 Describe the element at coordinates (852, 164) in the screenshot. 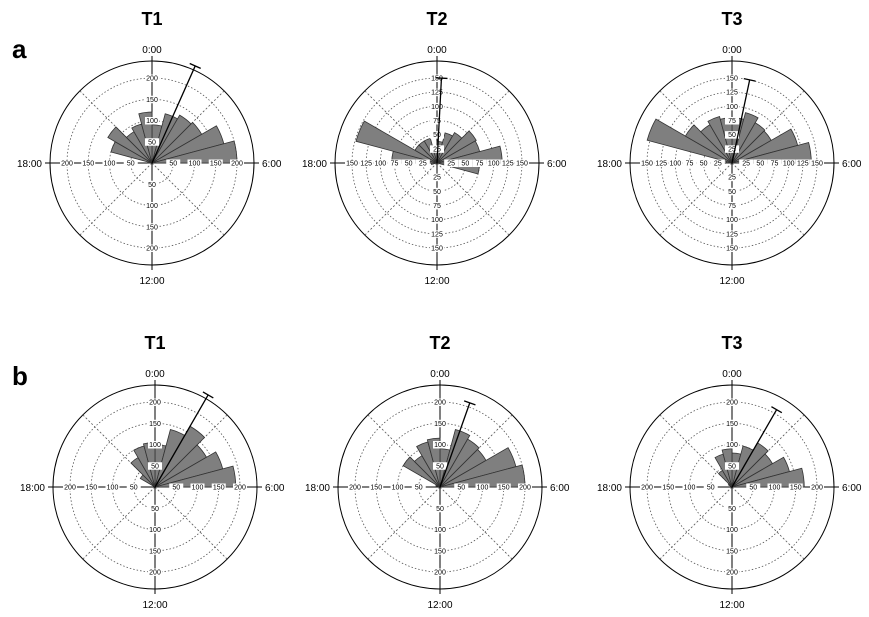

I see `hour-label-right: 6:00` at that location.